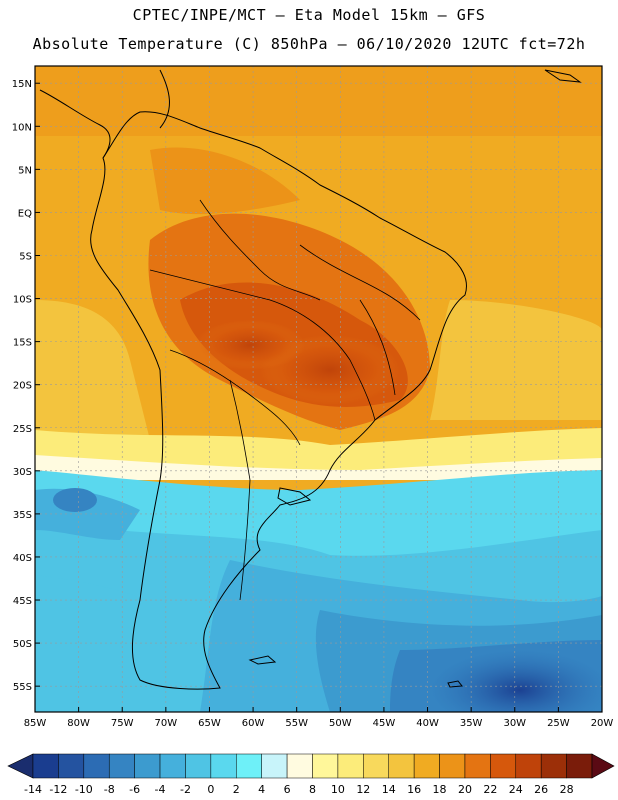  I want to click on lat-tick-label: 15N, so click(22, 84).